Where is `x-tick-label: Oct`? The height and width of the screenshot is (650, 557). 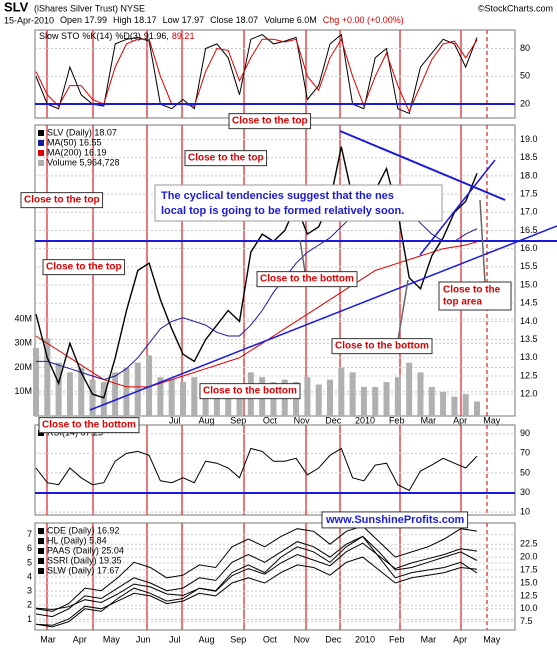 x-tick-label: Oct is located at coordinates (270, 420).